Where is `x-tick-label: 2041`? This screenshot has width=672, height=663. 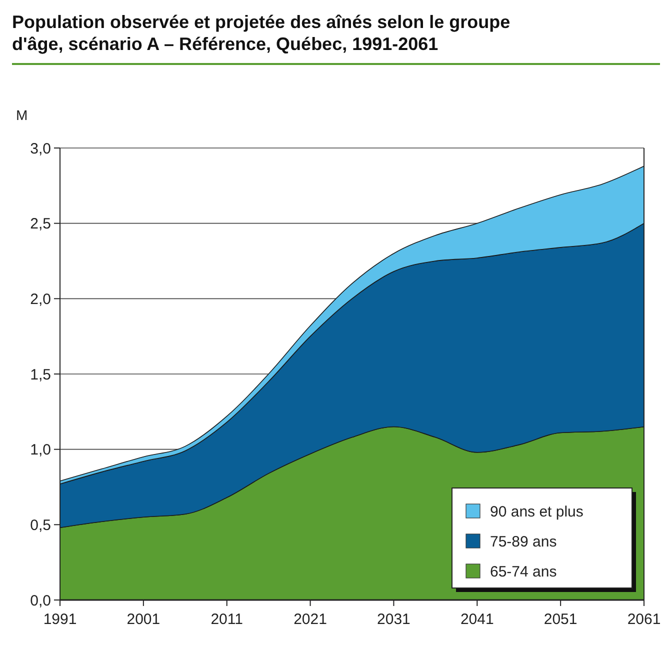 x-tick-label: 2041 is located at coordinates (477, 619).